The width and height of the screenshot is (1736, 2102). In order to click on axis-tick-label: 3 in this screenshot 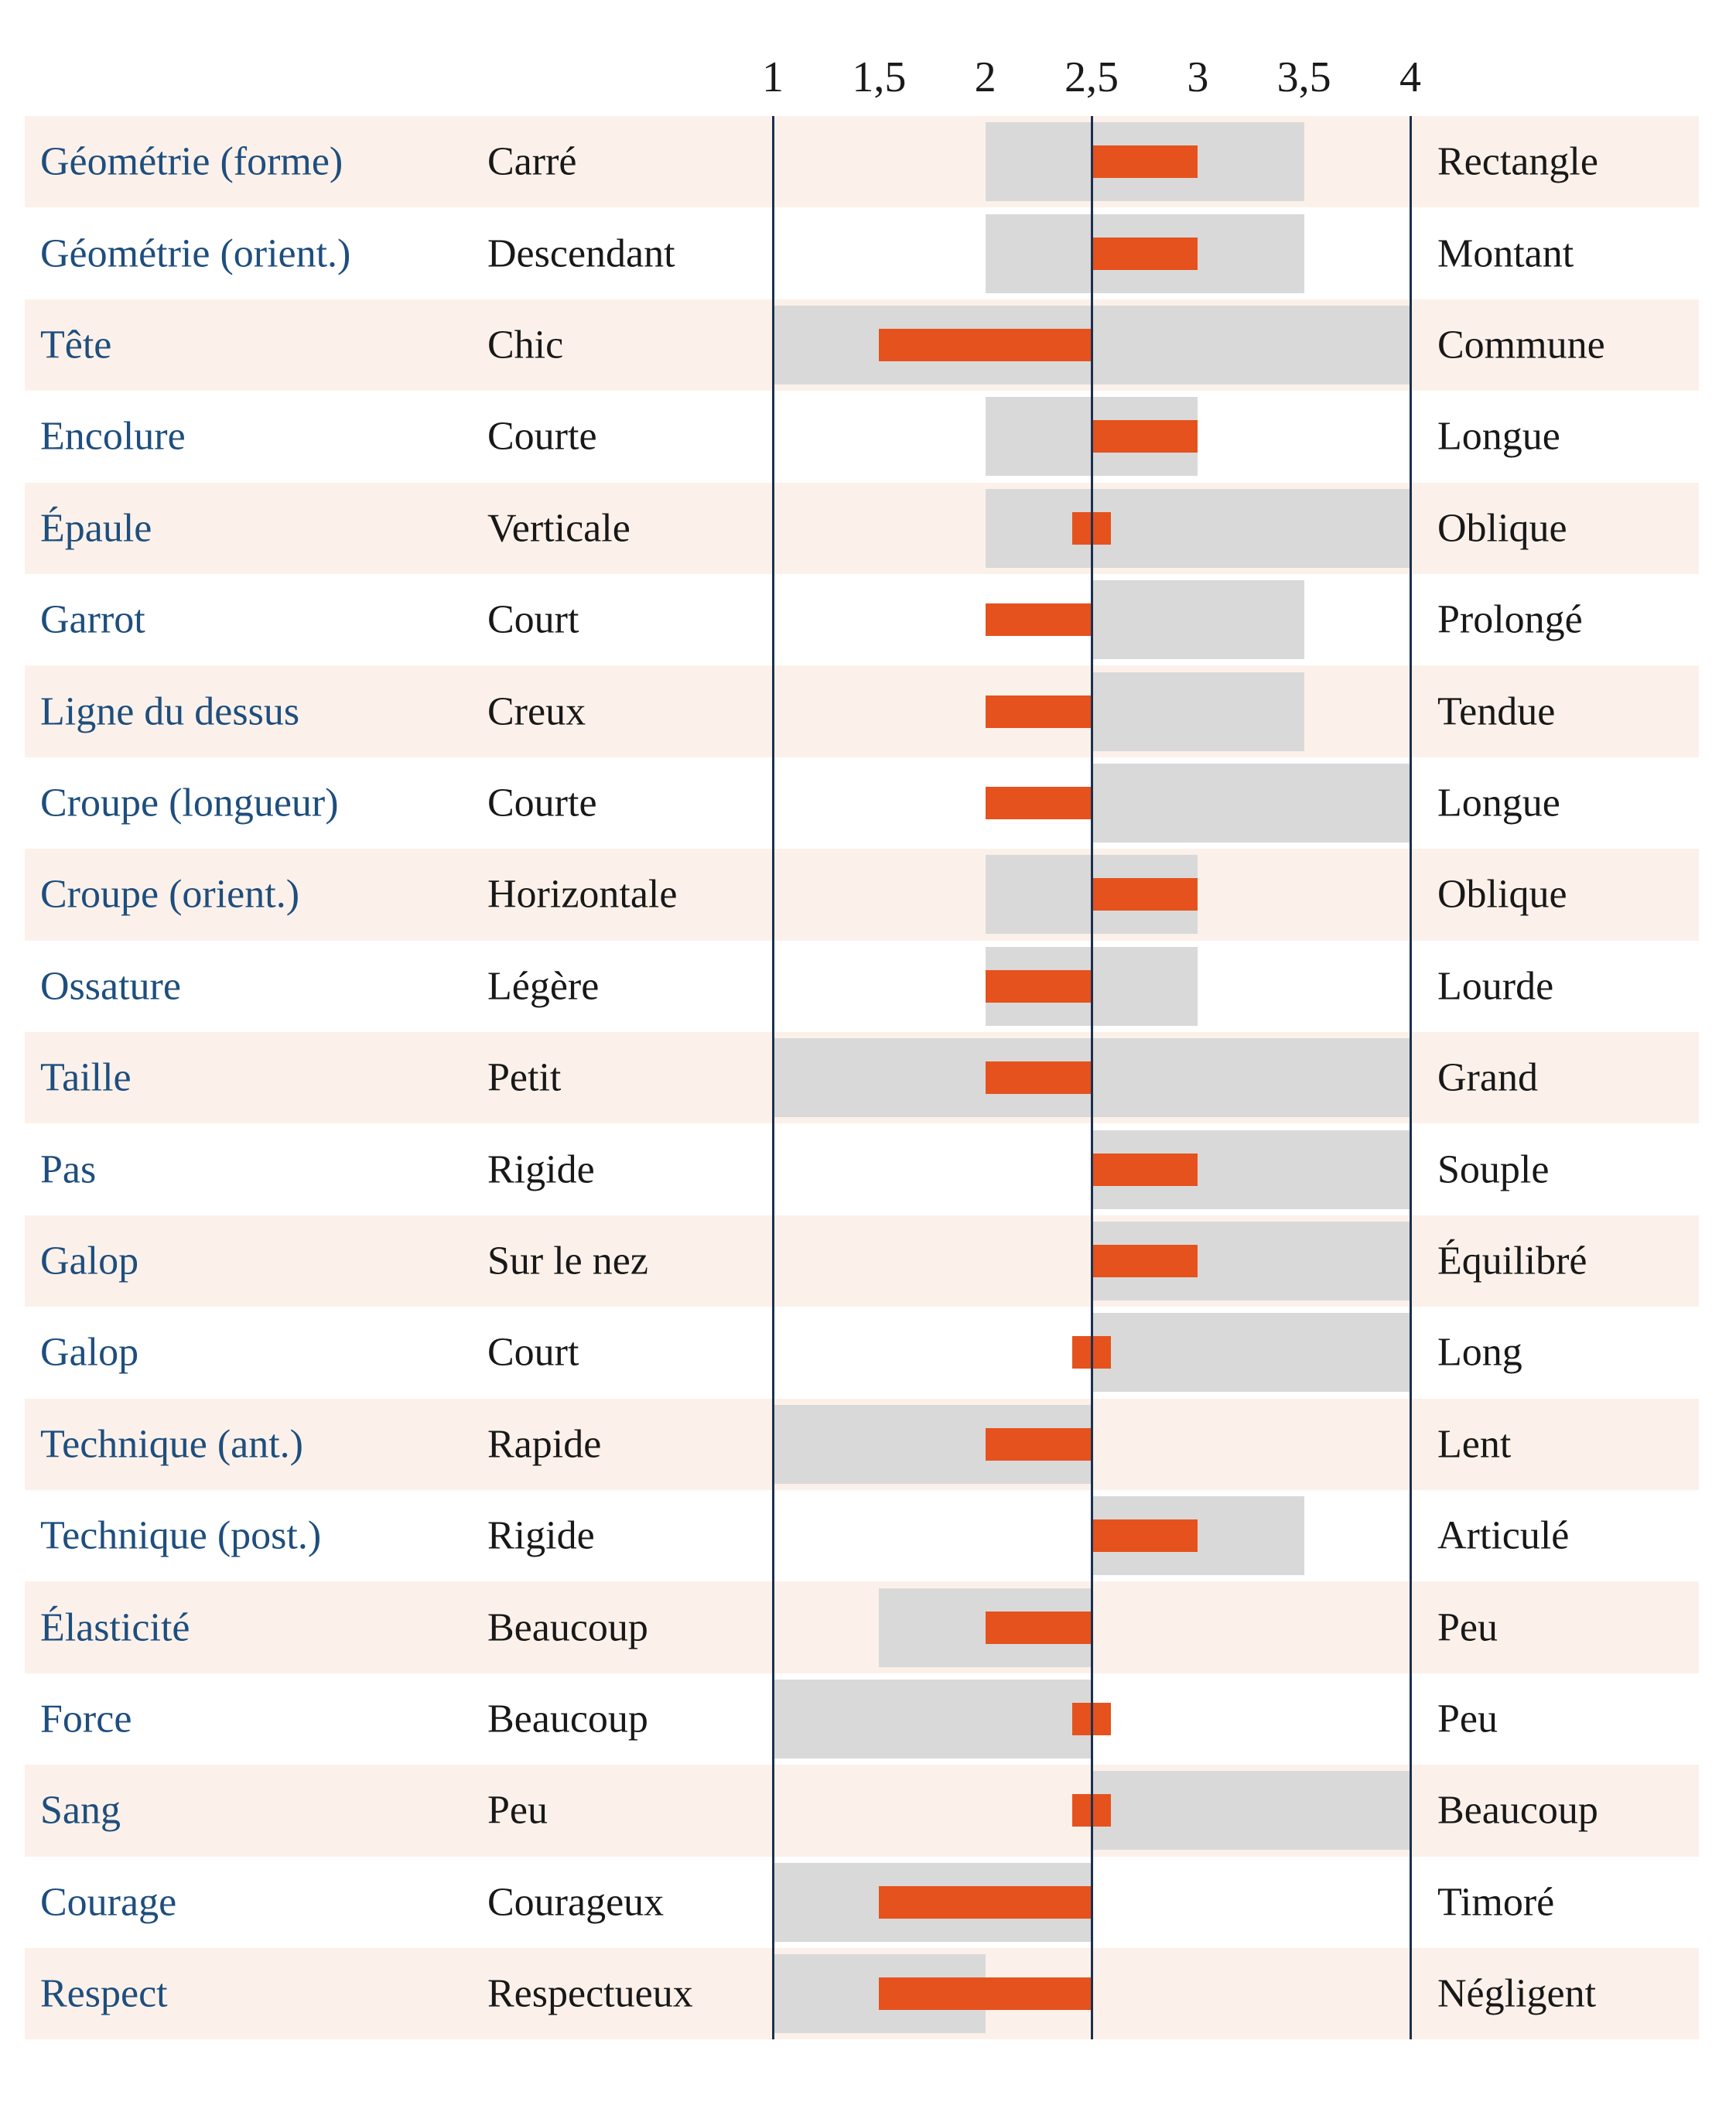, I will do `click(1198, 77)`.